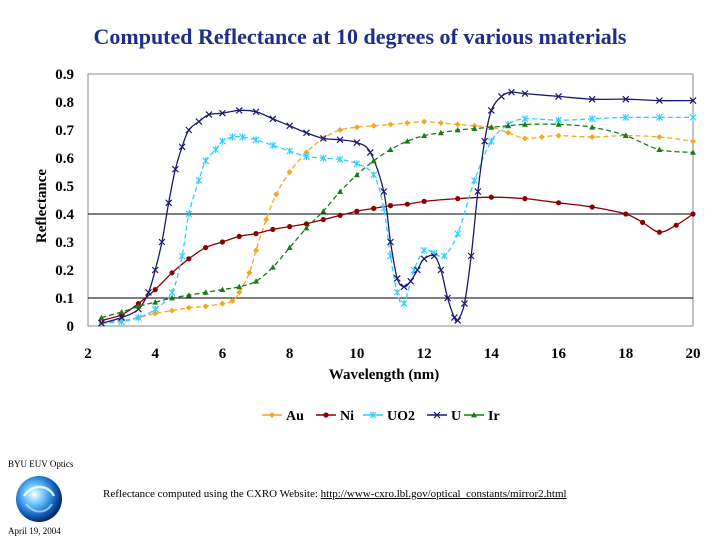  I want to click on x-tick-label: 18, so click(625, 354).